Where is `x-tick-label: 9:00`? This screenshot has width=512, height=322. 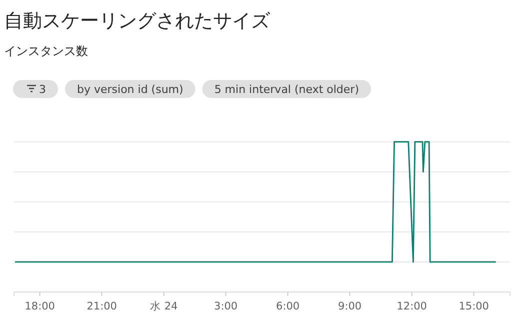 x-tick-label: 9:00 is located at coordinates (350, 306).